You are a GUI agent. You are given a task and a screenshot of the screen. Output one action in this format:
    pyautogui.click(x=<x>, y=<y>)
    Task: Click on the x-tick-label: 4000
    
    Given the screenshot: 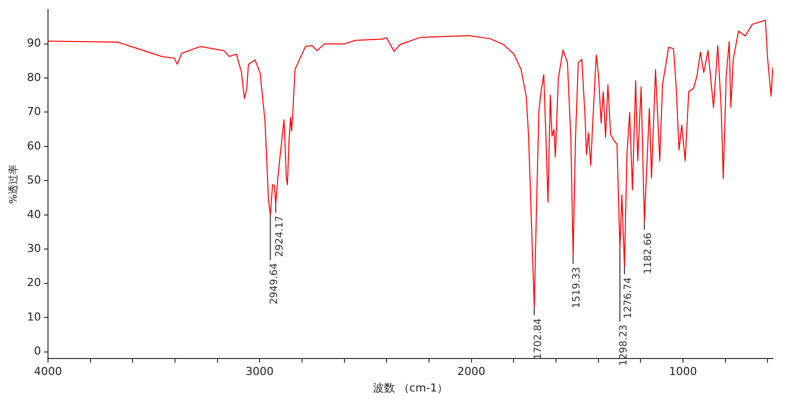 What is the action you would take?
    pyautogui.click(x=48, y=371)
    